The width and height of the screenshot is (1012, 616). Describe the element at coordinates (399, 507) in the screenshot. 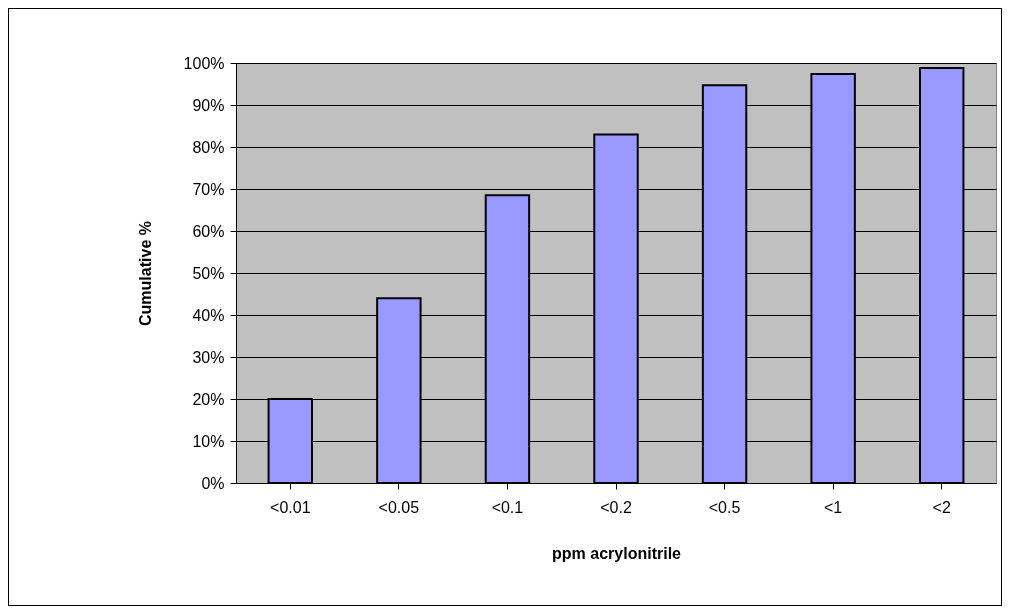

I see `x-tick-label: <0.05` at that location.